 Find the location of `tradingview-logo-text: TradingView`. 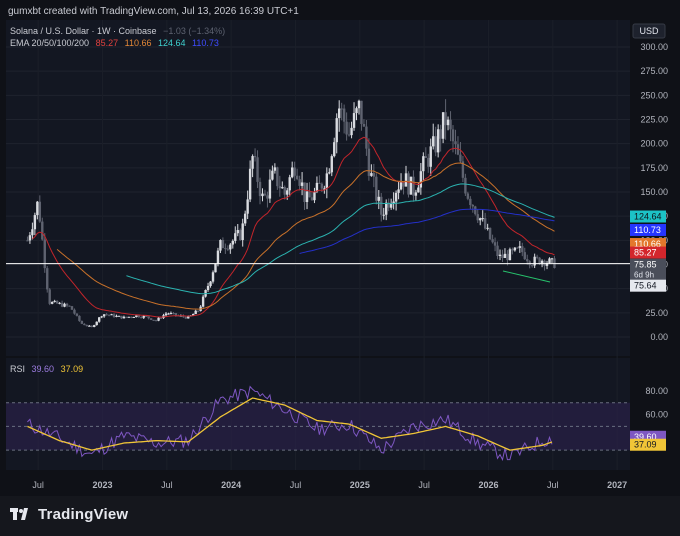

tradingview-logo-text: TradingView is located at coordinates (83, 514).